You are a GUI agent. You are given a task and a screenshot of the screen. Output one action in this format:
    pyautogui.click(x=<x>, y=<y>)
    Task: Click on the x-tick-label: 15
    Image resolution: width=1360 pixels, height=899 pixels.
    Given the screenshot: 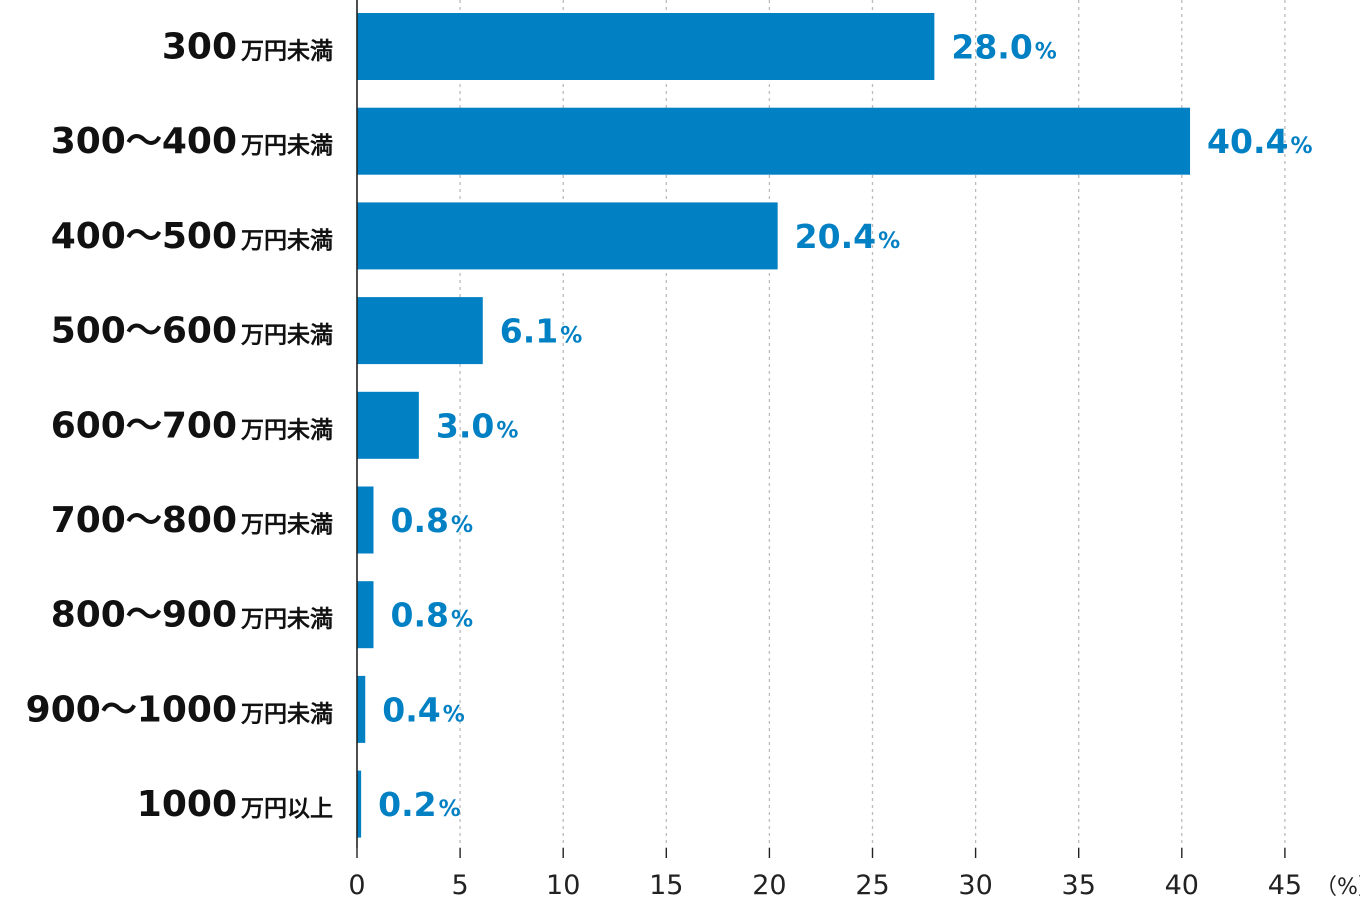 What is the action you would take?
    pyautogui.click(x=666, y=884)
    